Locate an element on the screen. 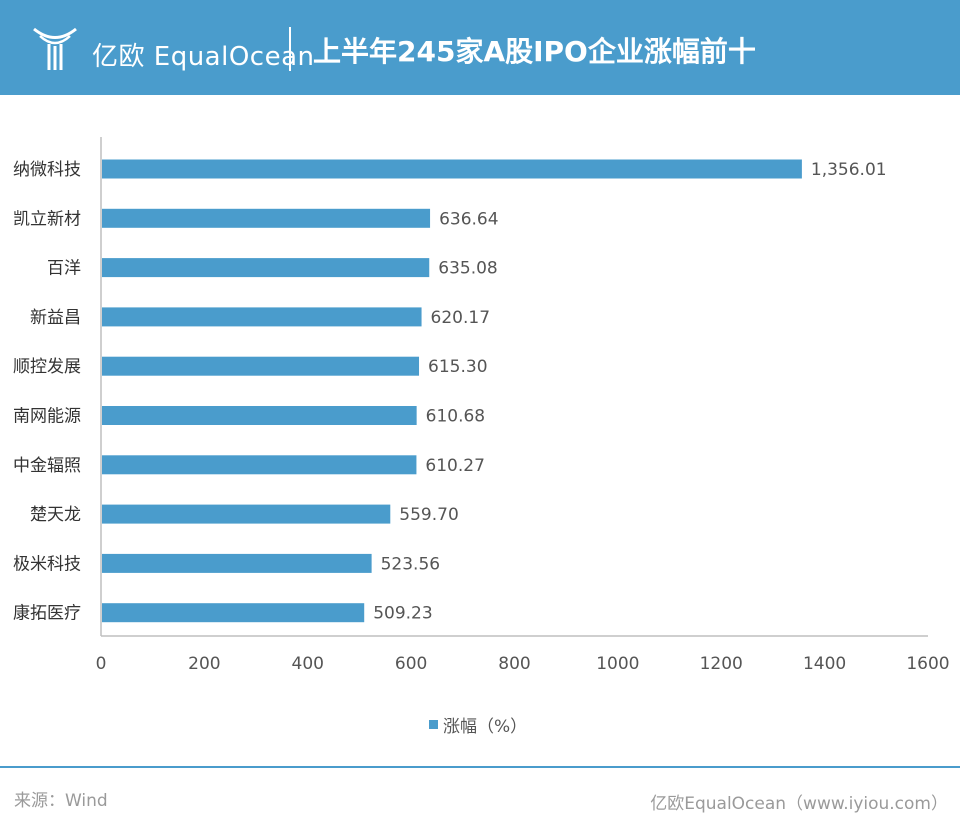 The width and height of the screenshot is (960, 831). chart-title: 上半年245家A股IPO企业涨幅前十 is located at coordinates (534, 51).